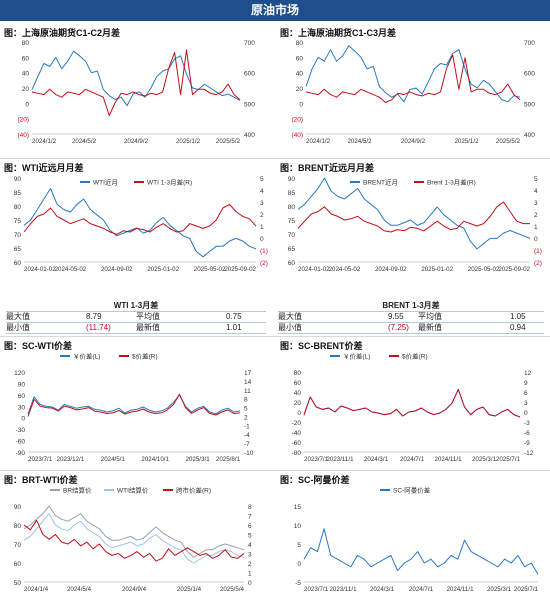 The image size is (550, 604). I want to click on stats-mean-label: 平均值, so click(148, 316).